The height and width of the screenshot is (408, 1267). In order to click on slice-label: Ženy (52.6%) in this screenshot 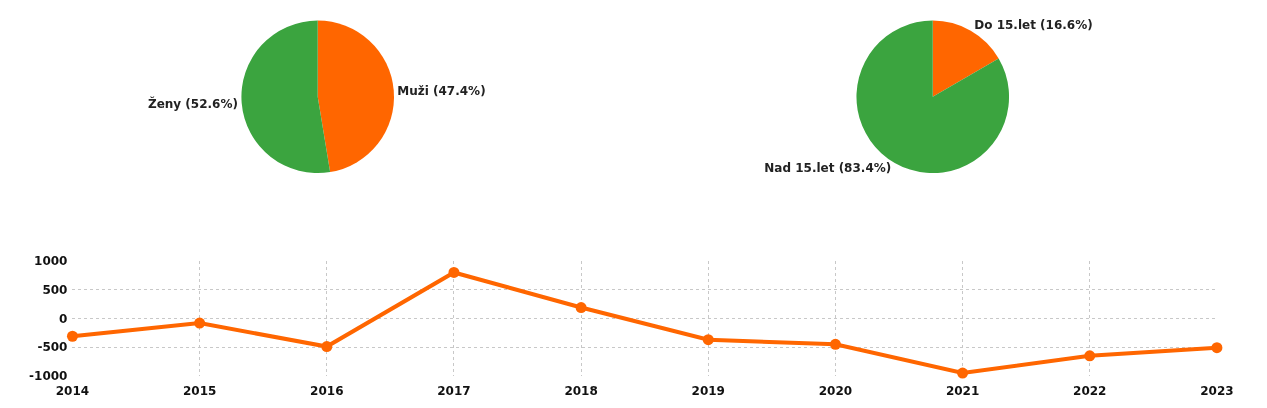, I will do `click(192, 103)`.